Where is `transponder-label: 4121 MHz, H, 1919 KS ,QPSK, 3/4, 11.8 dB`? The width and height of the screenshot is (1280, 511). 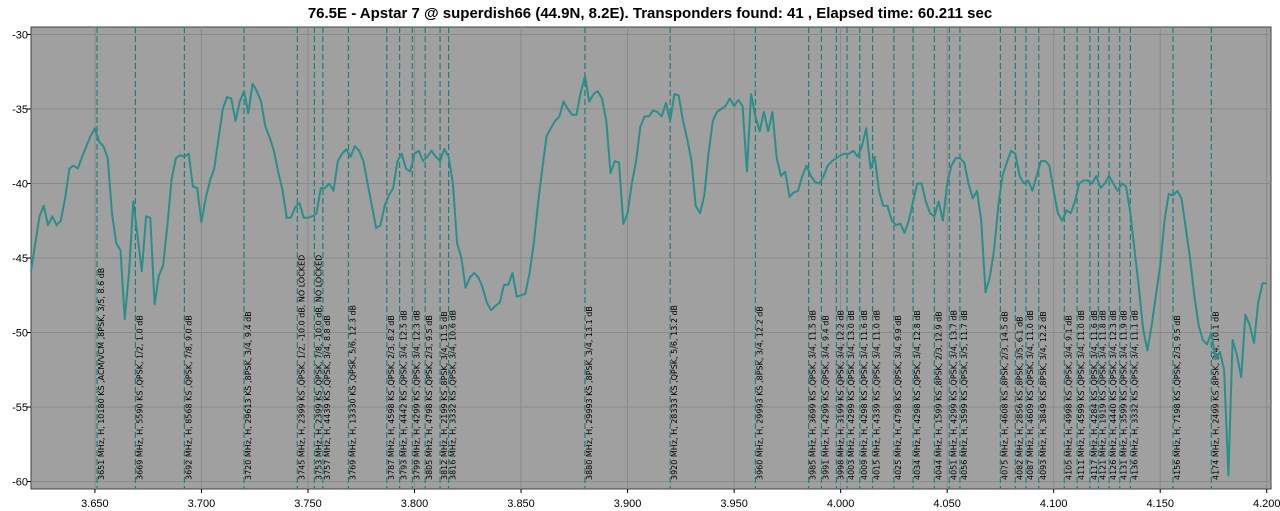 transponder-label: 4121 MHz, H, 1919 KS ,QPSK, 3/4, 11.8 dB is located at coordinates (1102, 395).